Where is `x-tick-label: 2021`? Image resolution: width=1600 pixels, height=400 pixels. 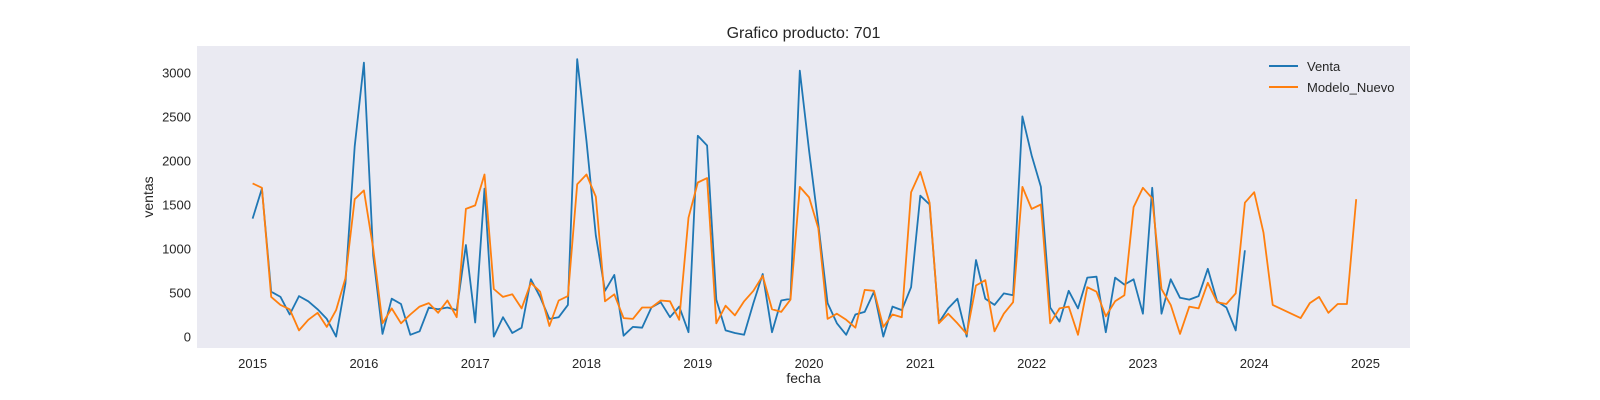
x-tick-label: 2021 is located at coordinates (920, 363).